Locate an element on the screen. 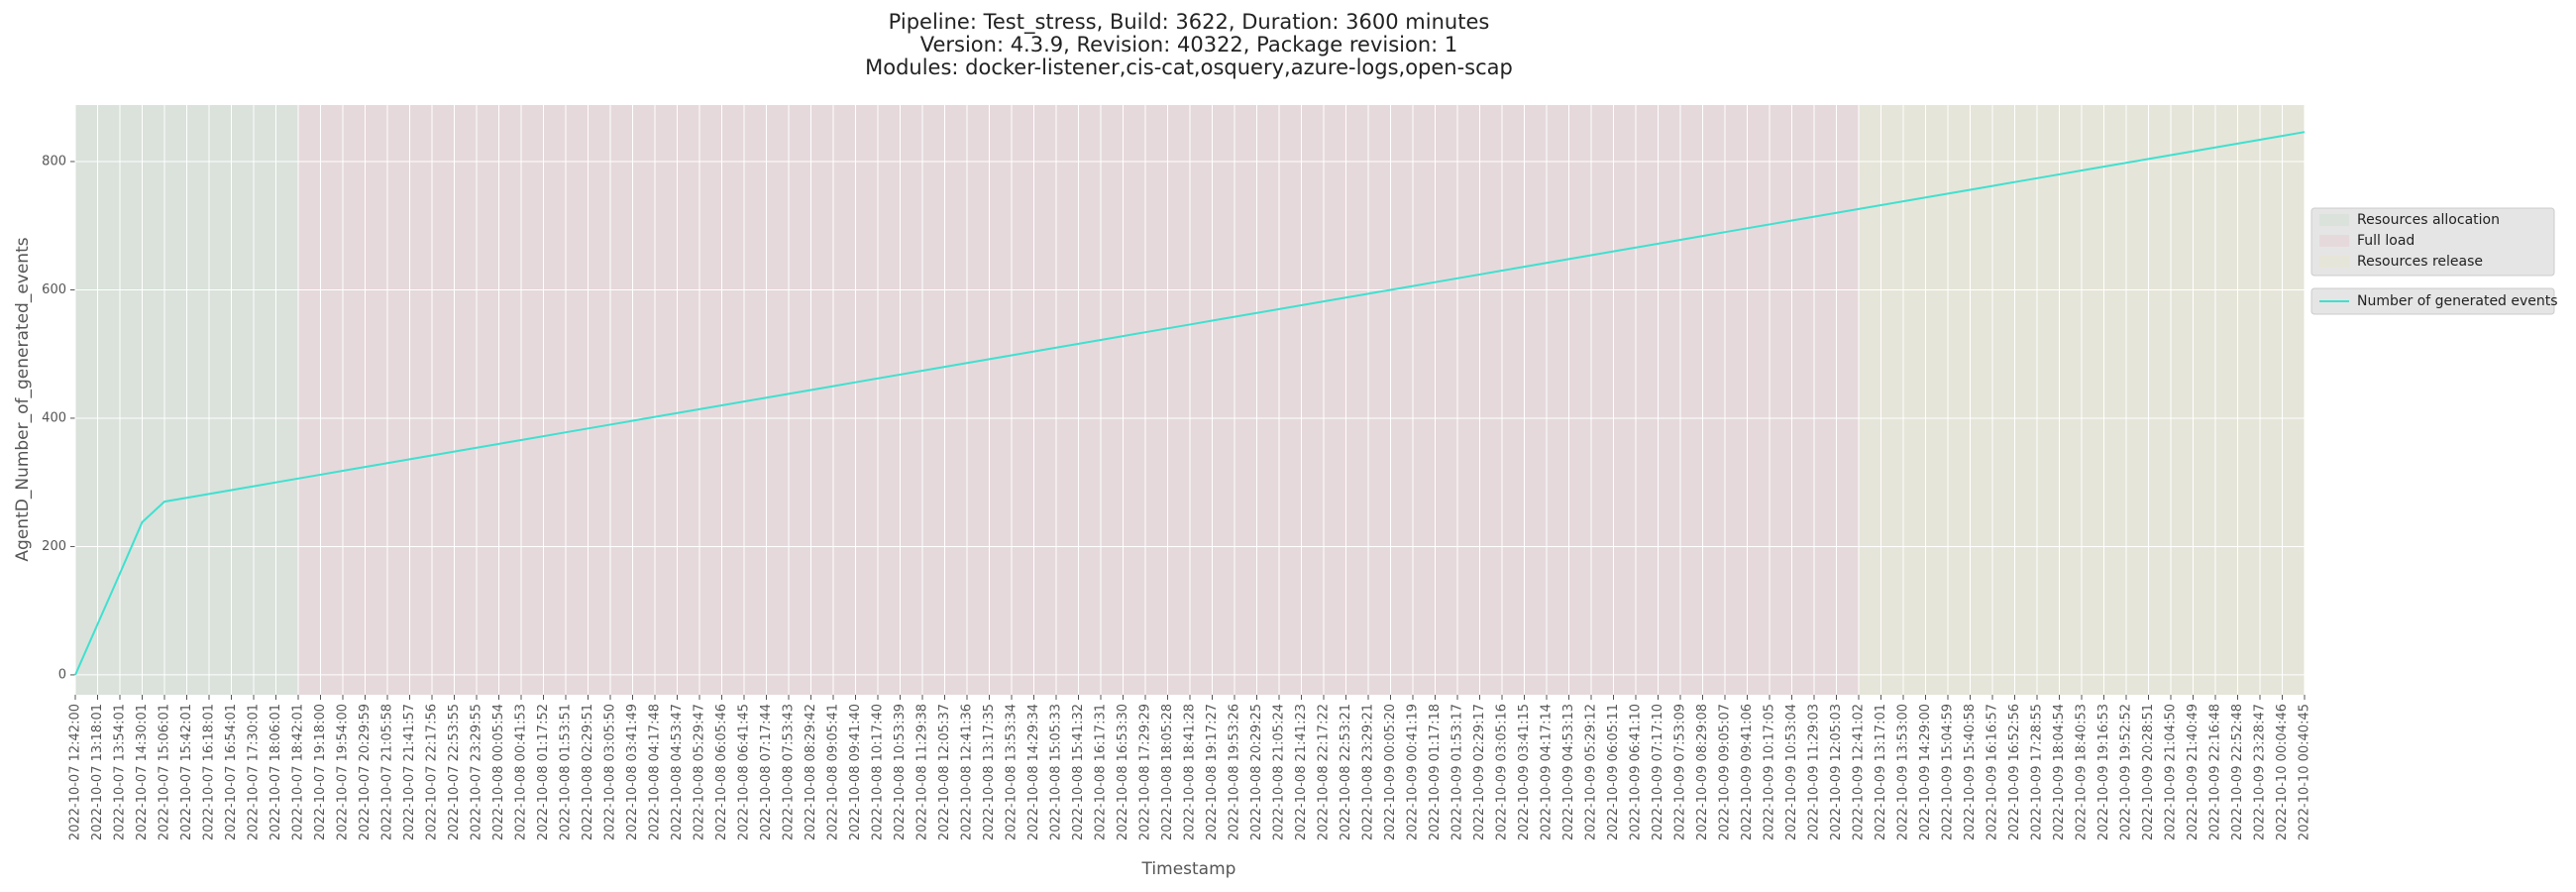  x-tick-label: 2022-10-07 12:42:00 is located at coordinates (75, 772).